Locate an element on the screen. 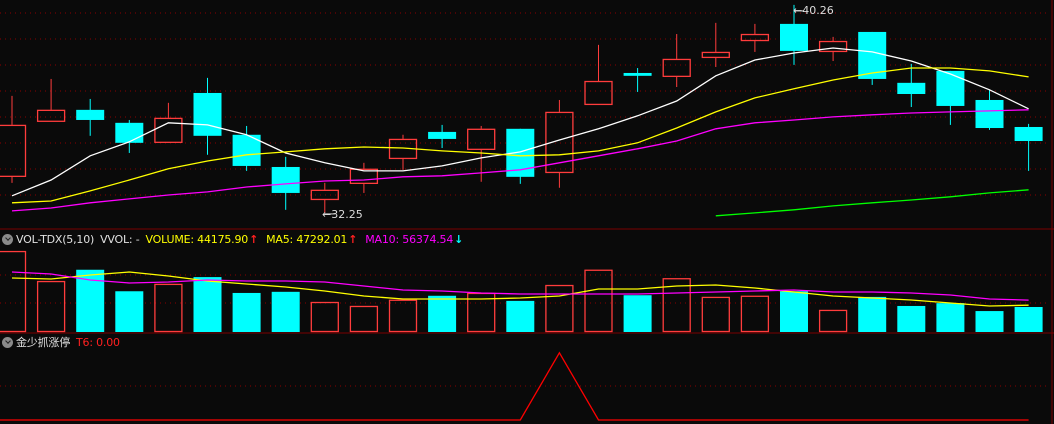 The image size is (1054, 424). arrow-left-icon: ← is located at coordinates (798, 10).